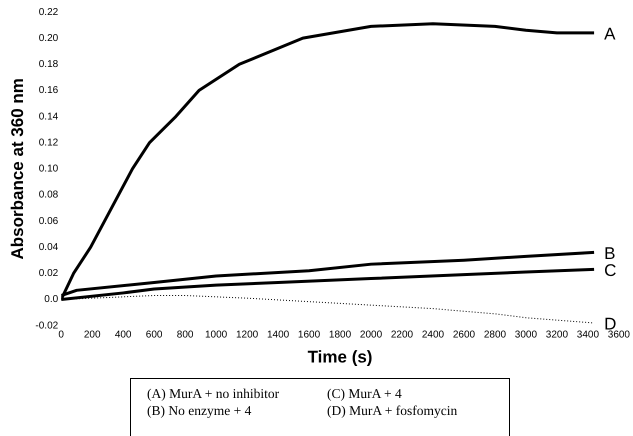  What do you see at coordinates (48, 64) in the screenshot?
I see `y-tick-label: 0.18` at bounding box center [48, 64].